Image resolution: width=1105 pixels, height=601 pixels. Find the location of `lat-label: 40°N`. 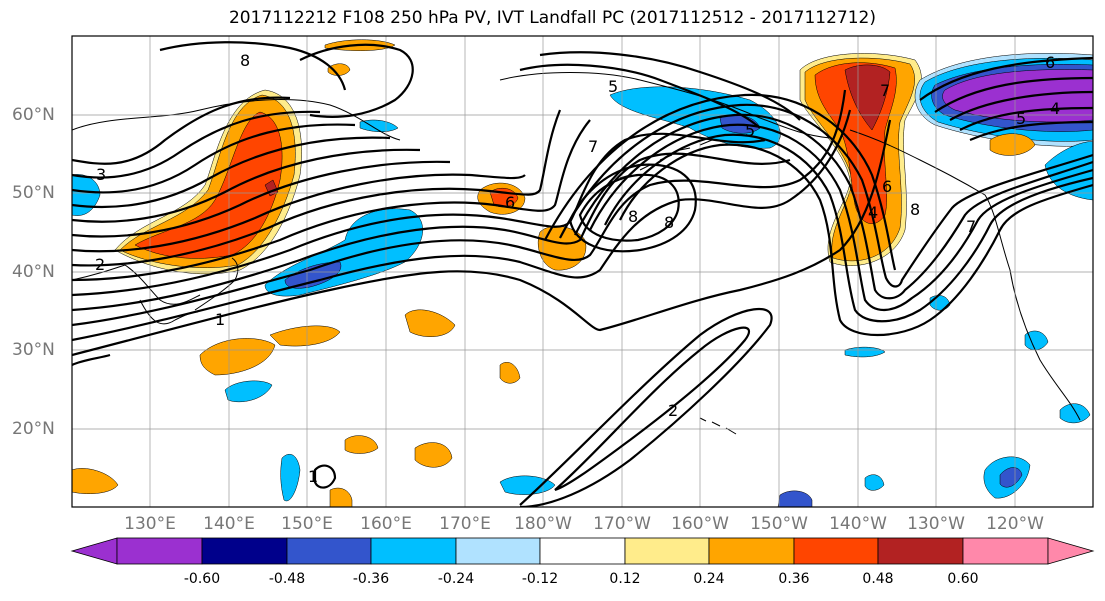

lat-label: 40°N is located at coordinates (33, 272).